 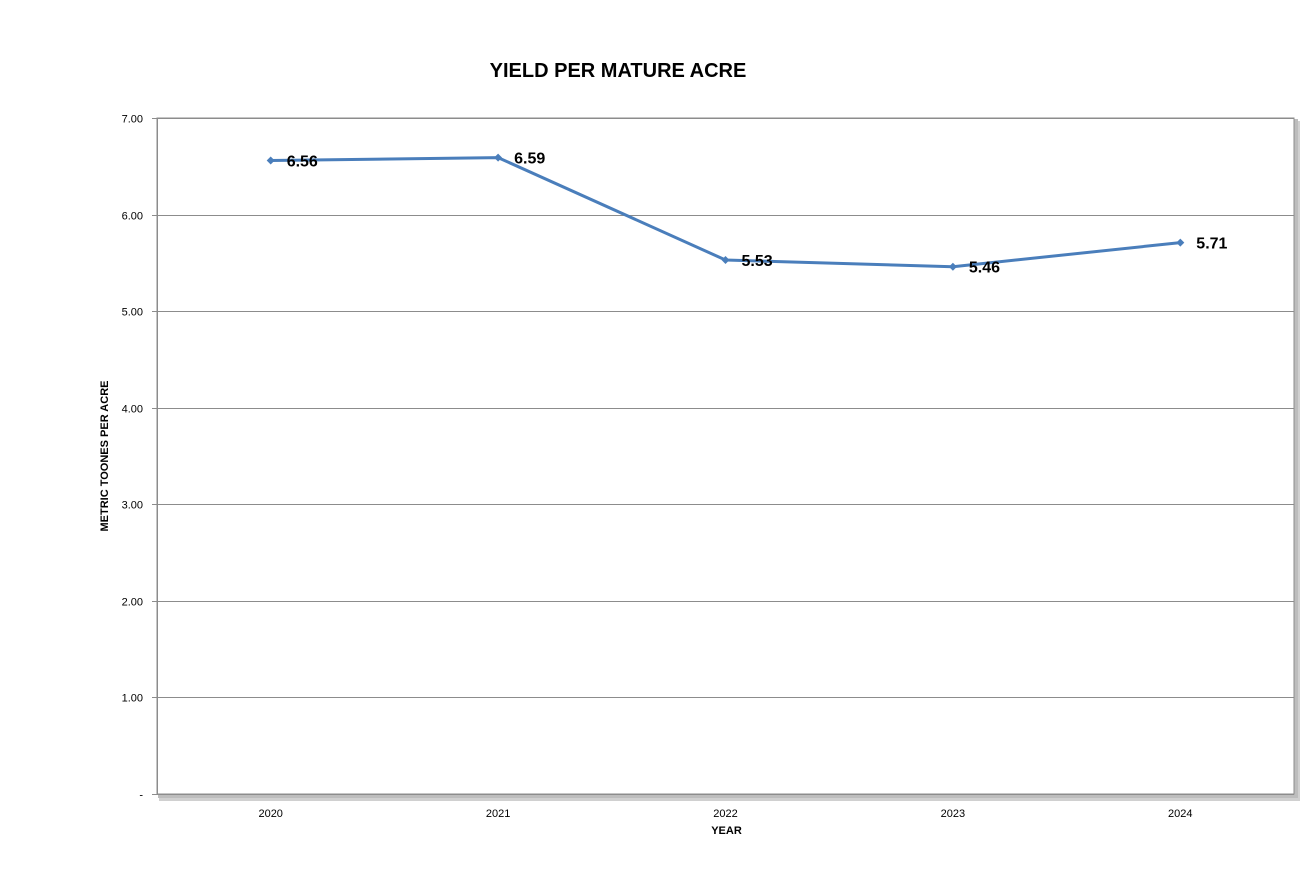 What do you see at coordinates (725, 814) in the screenshot?
I see `x-tick-label: 2022` at bounding box center [725, 814].